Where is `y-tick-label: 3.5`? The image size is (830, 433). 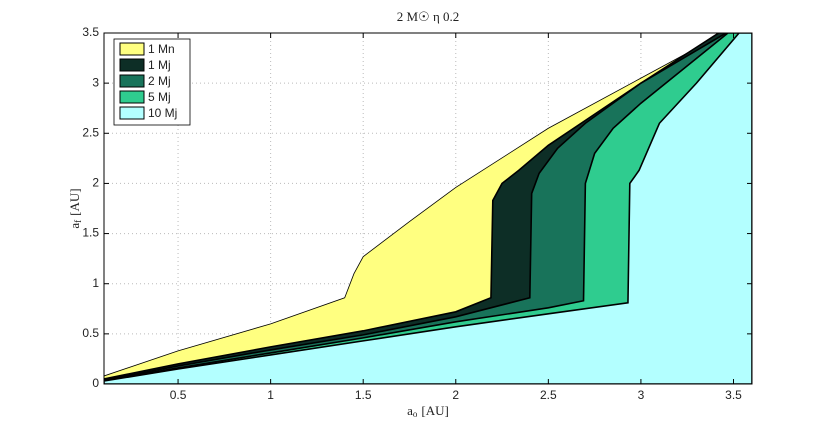 y-tick-label: 3.5 is located at coordinates (90, 32).